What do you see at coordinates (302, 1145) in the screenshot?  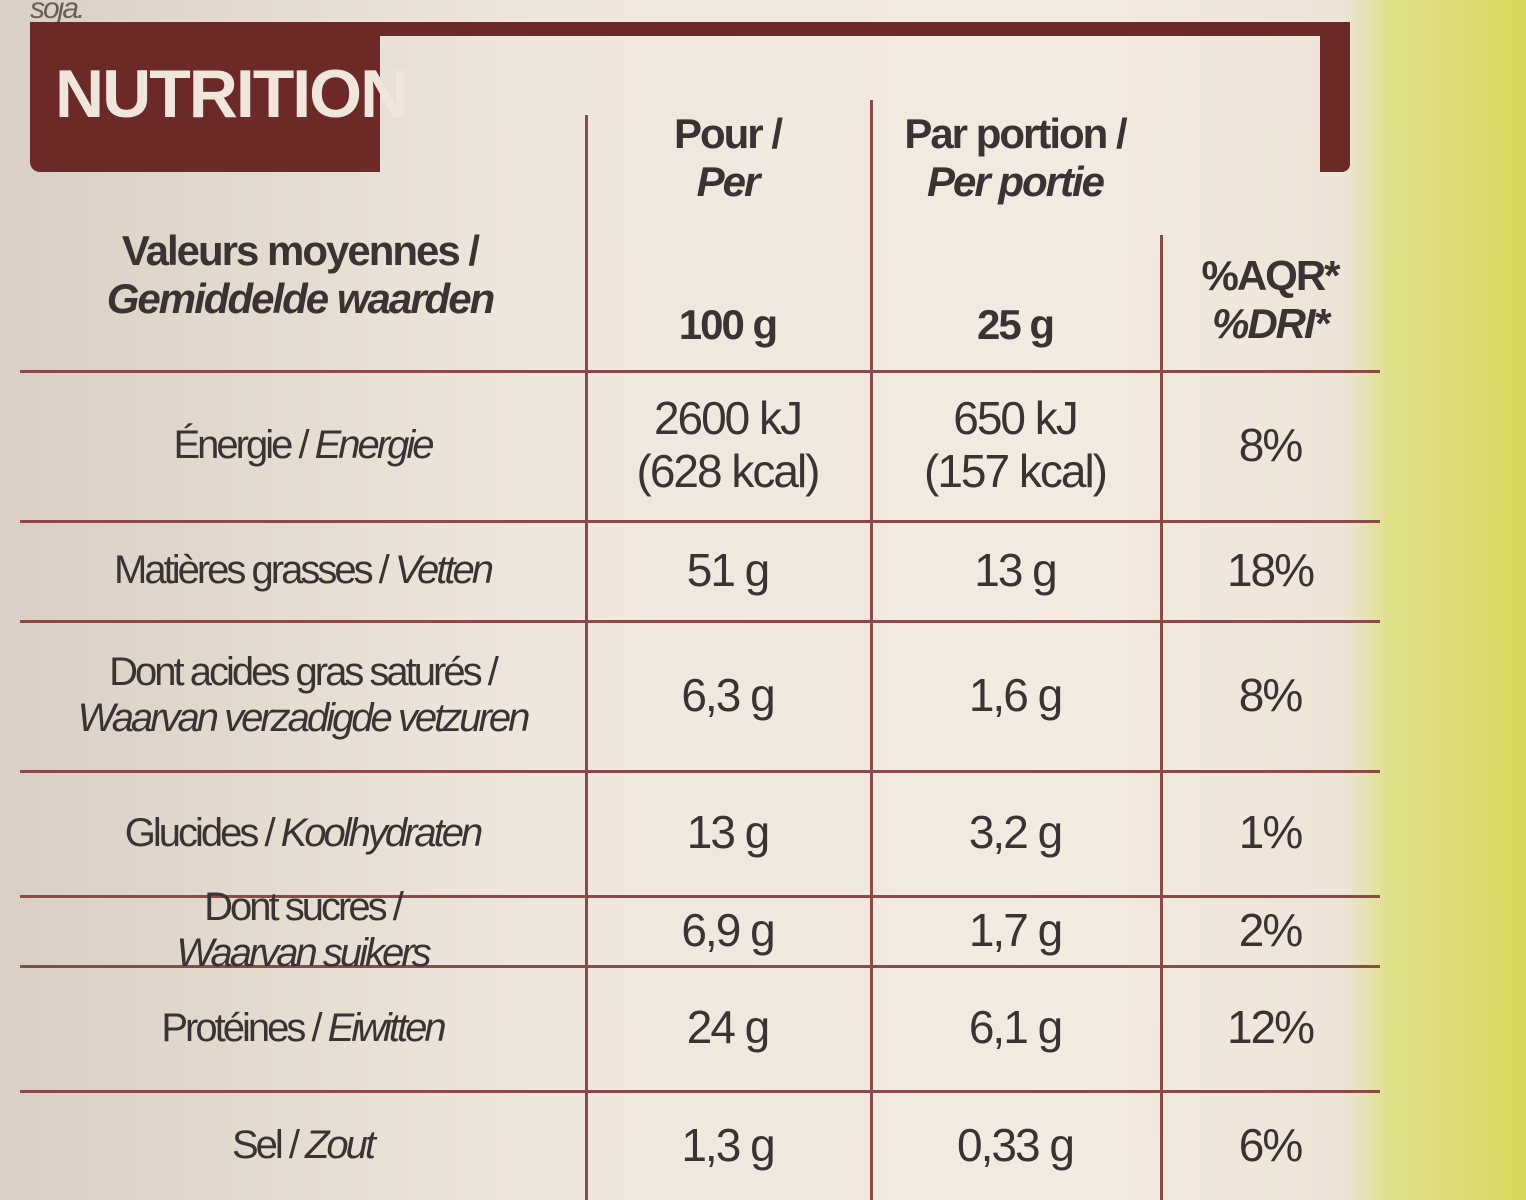 I see `row-label: Sel / Zout` at bounding box center [302, 1145].